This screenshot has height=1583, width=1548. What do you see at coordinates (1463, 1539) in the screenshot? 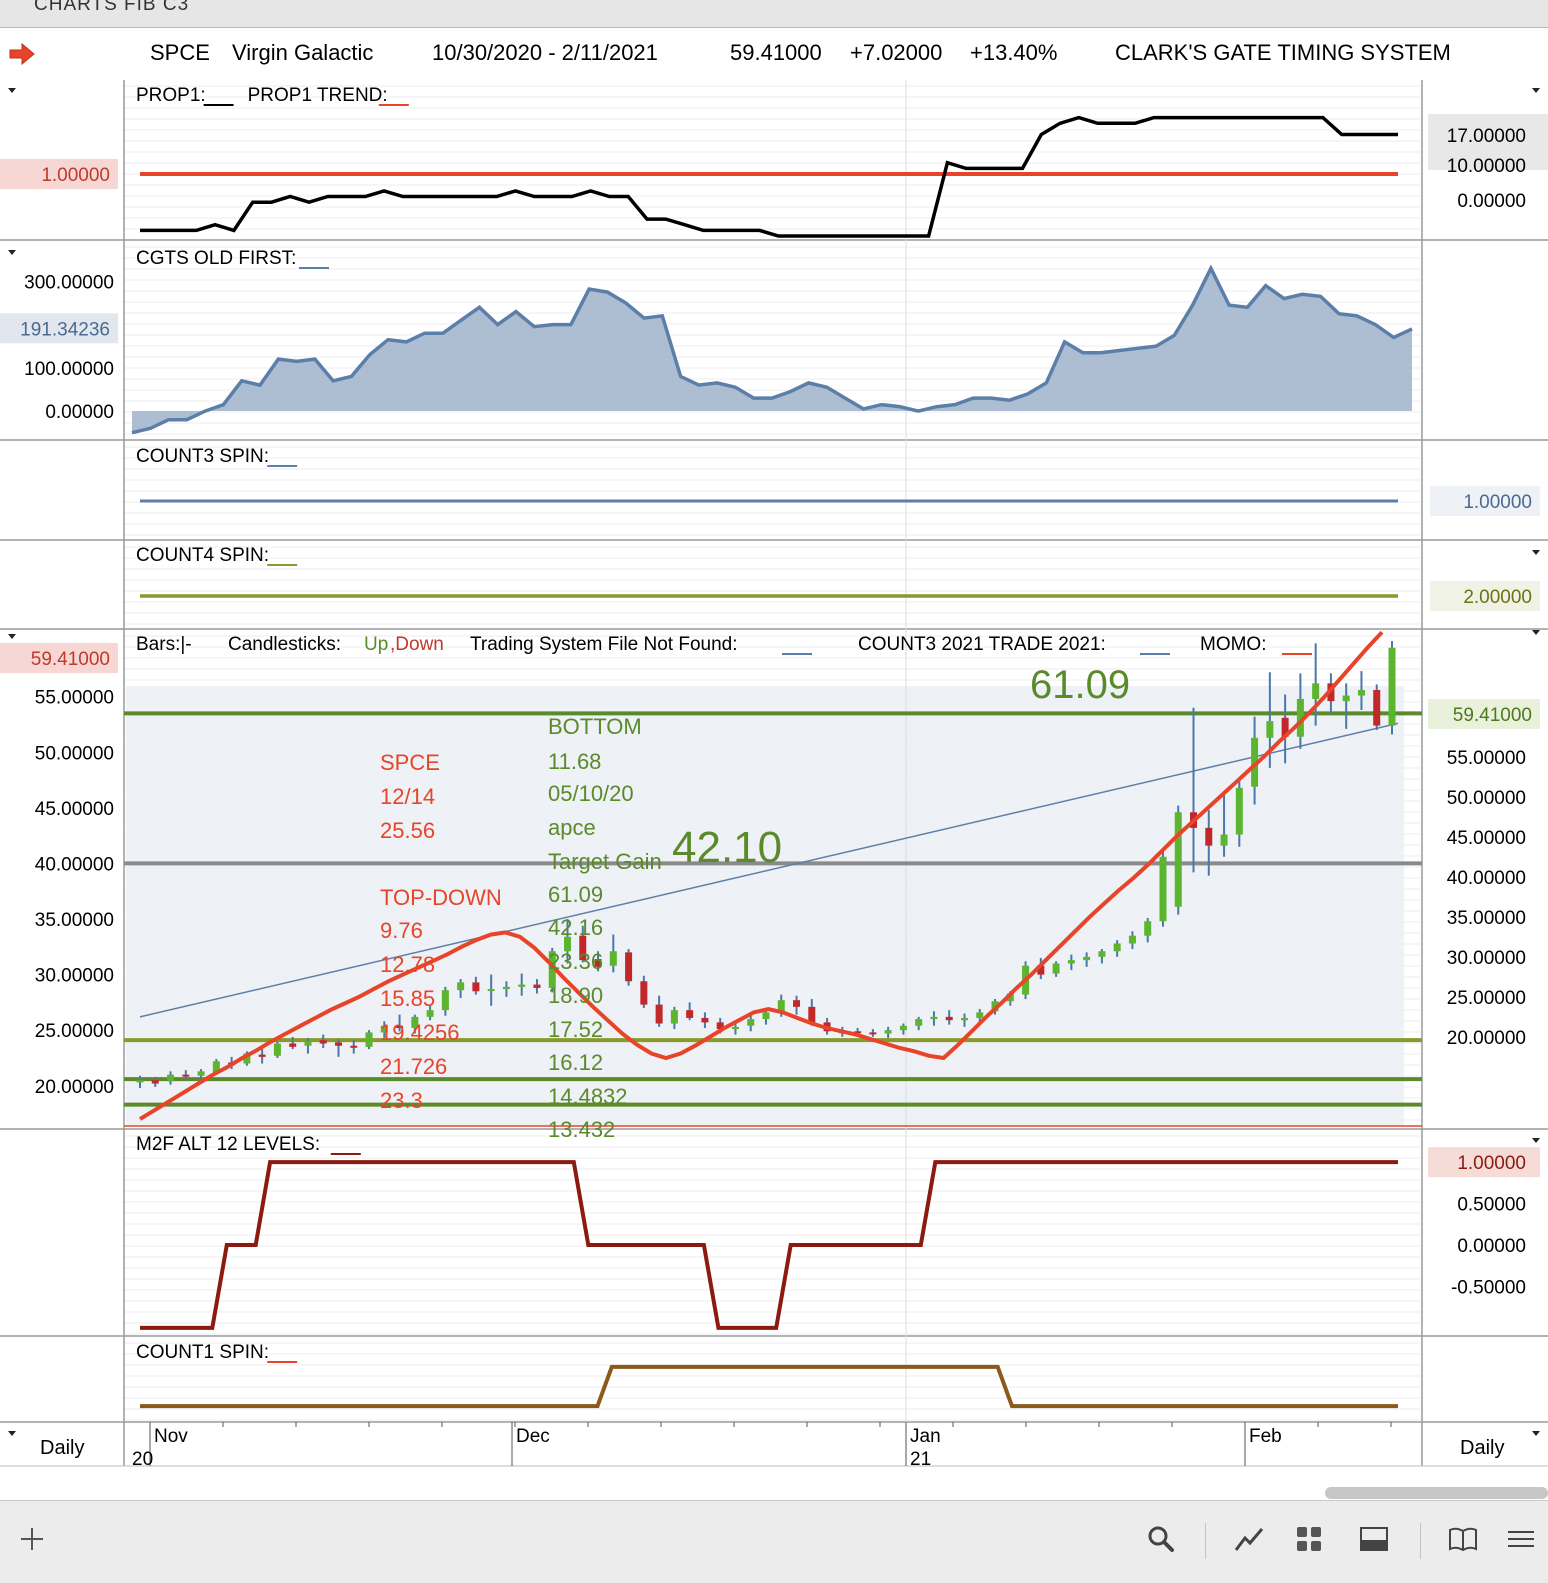
I see `book-icon` at bounding box center [1463, 1539].